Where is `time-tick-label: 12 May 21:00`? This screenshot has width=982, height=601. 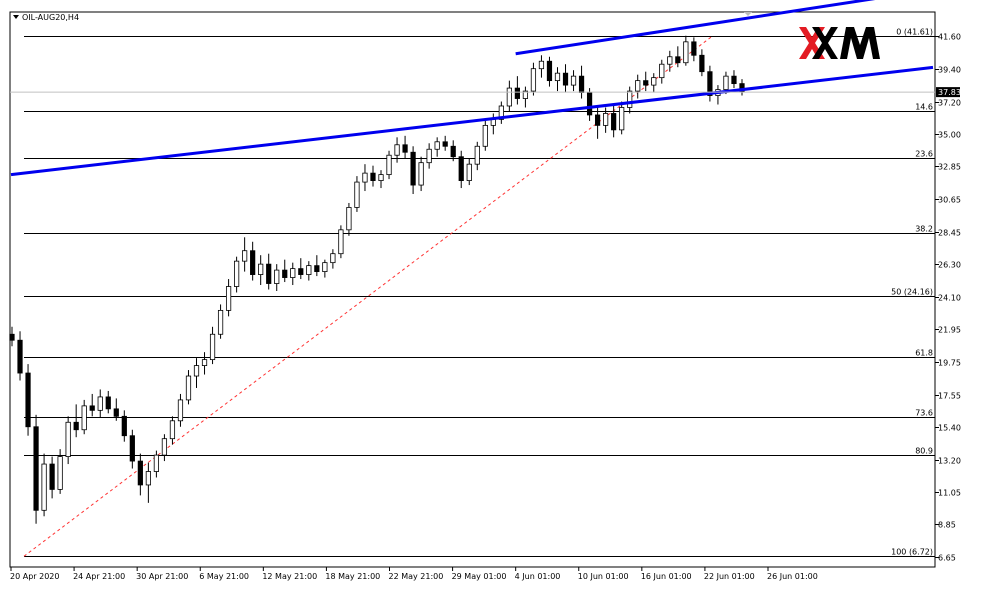
time-tick-label: 12 May 21:00 is located at coordinates (289, 576).